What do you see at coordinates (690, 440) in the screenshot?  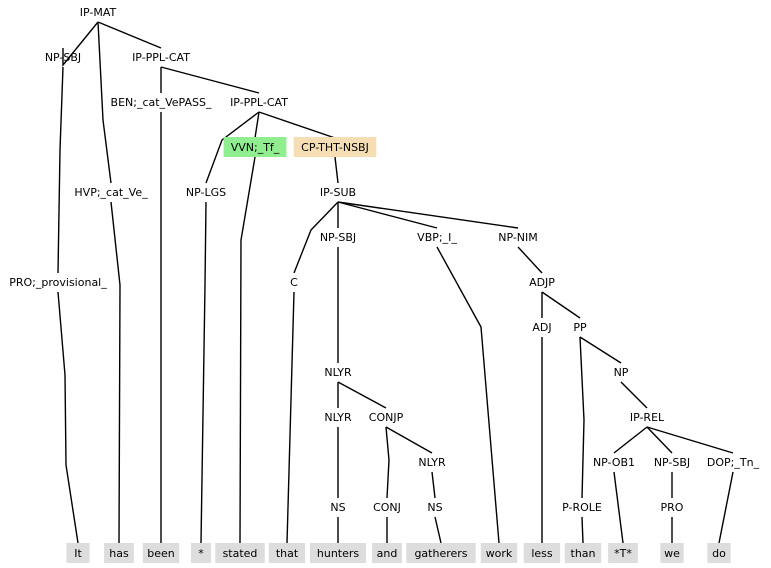 I see `edge-n22-n26` at bounding box center [690, 440].